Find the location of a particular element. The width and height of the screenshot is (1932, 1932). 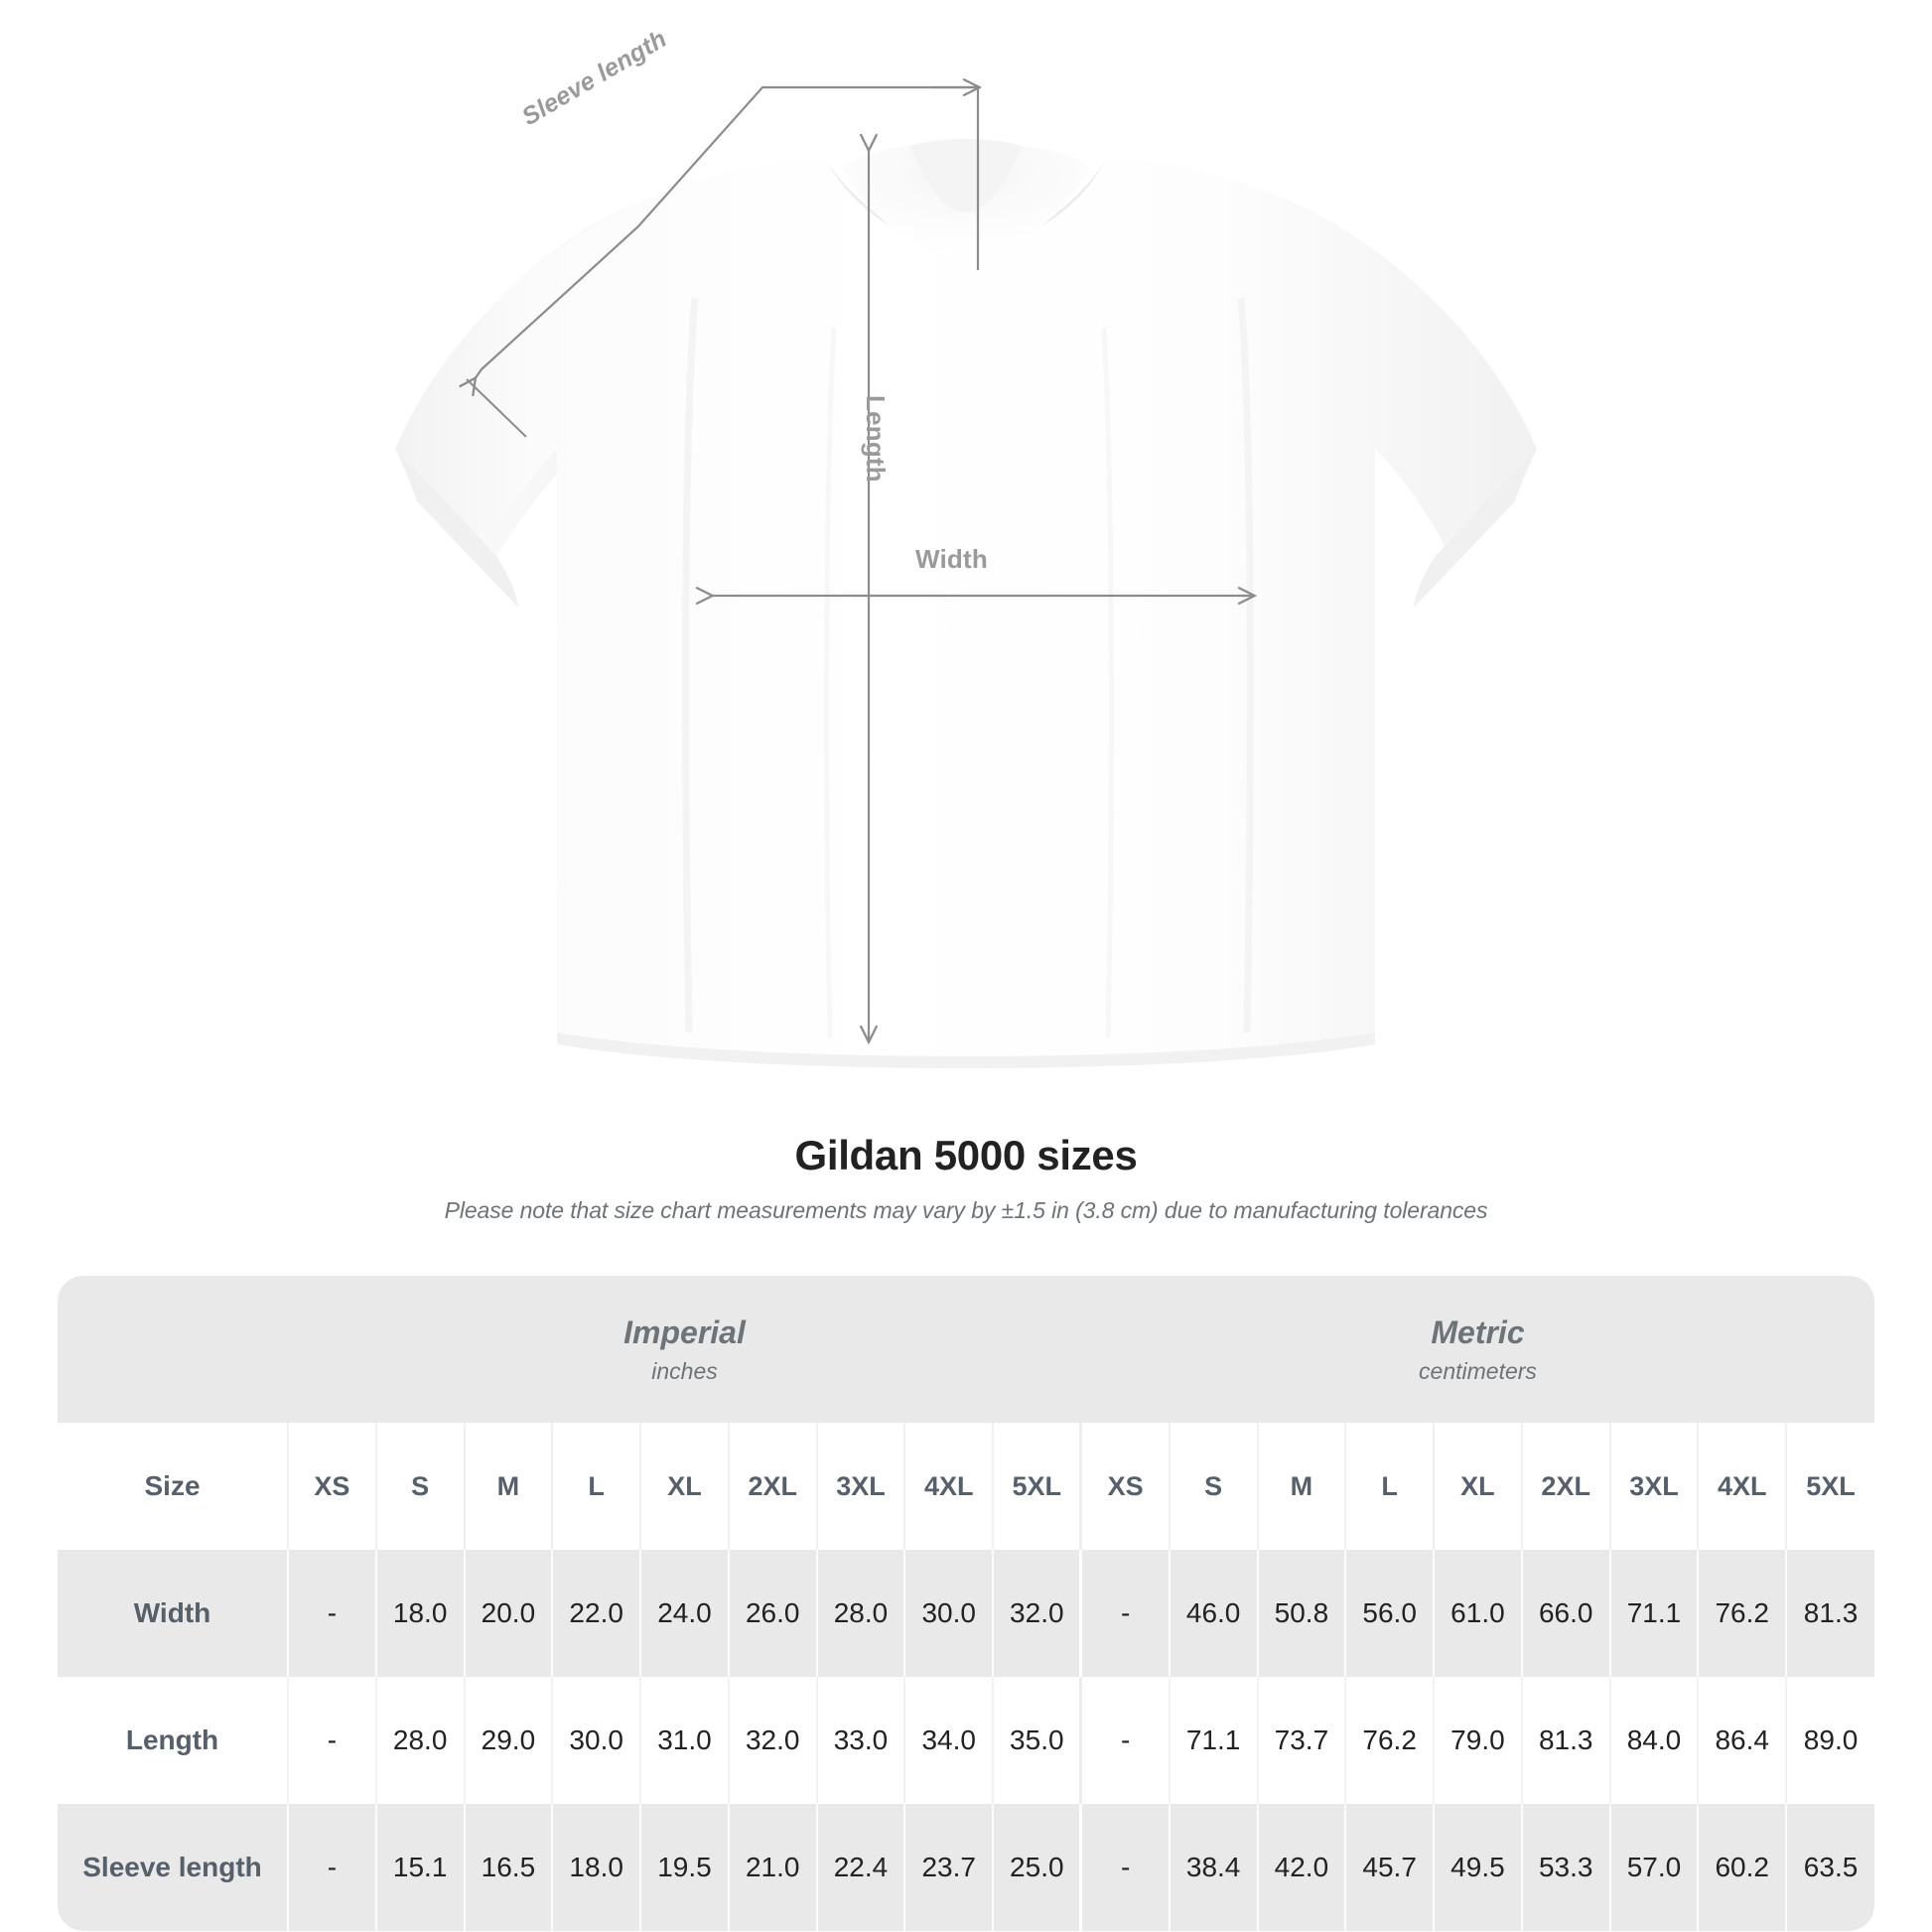

measurement-cell: 38.4 is located at coordinates (1213, 1868).